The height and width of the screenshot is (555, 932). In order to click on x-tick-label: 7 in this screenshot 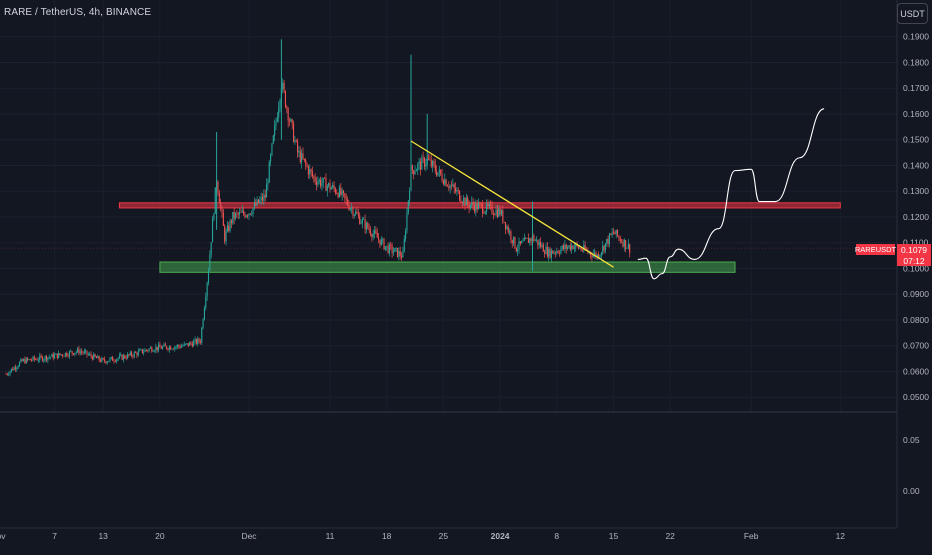, I will do `click(54, 536)`.